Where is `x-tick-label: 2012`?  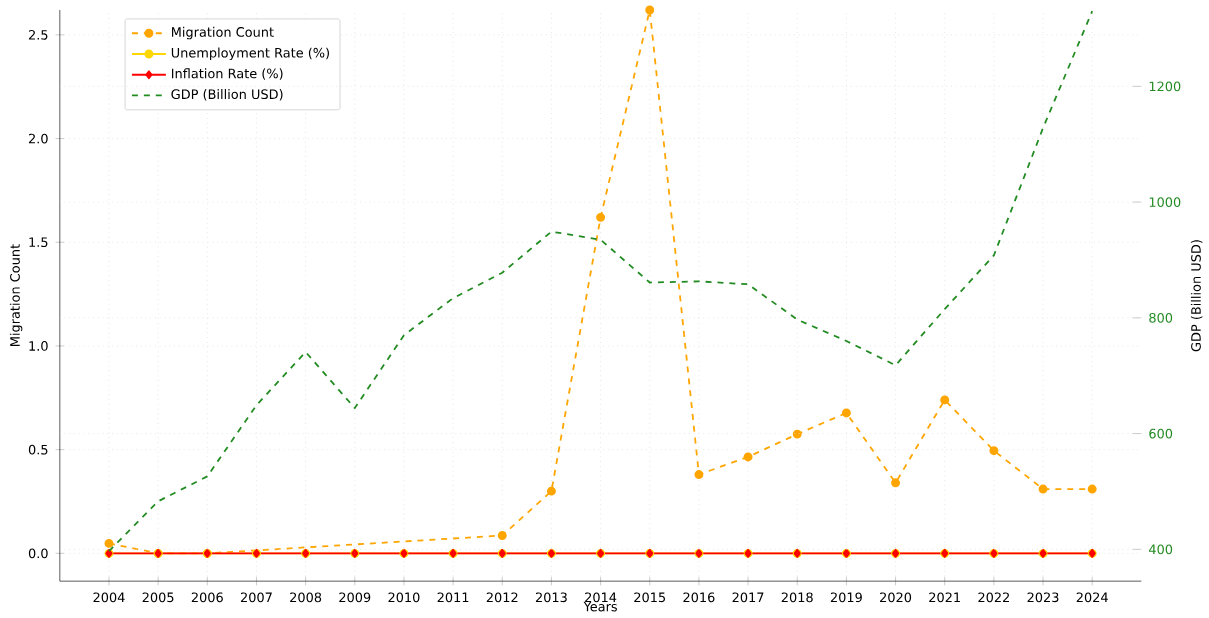 x-tick-label: 2012 is located at coordinates (502, 597).